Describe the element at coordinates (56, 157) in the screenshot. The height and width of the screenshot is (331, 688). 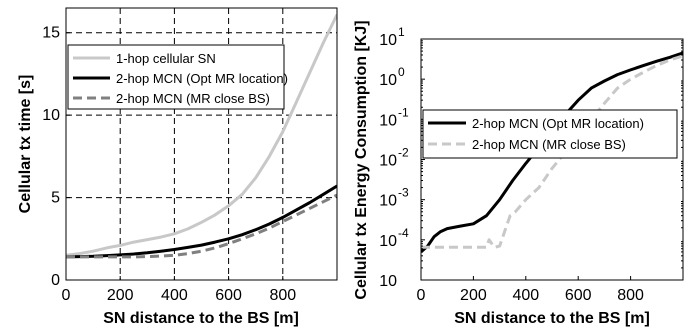
I see `left-y-ticks: 0 5 10 15` at that location.